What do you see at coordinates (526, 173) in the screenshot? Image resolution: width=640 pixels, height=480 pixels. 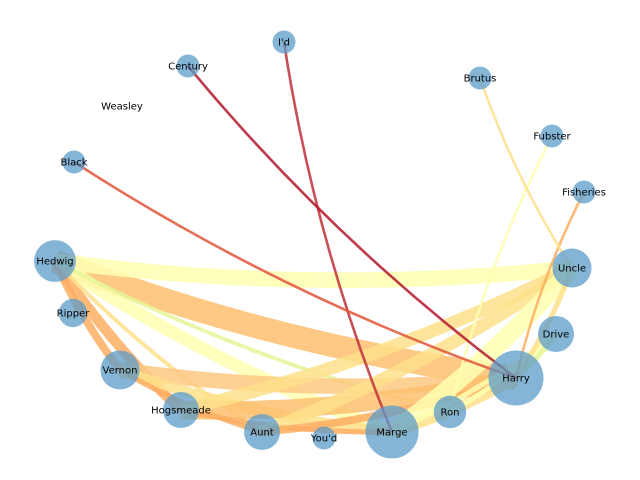 I see `edge-brutus-uncle` at bounding box center [526, 173].